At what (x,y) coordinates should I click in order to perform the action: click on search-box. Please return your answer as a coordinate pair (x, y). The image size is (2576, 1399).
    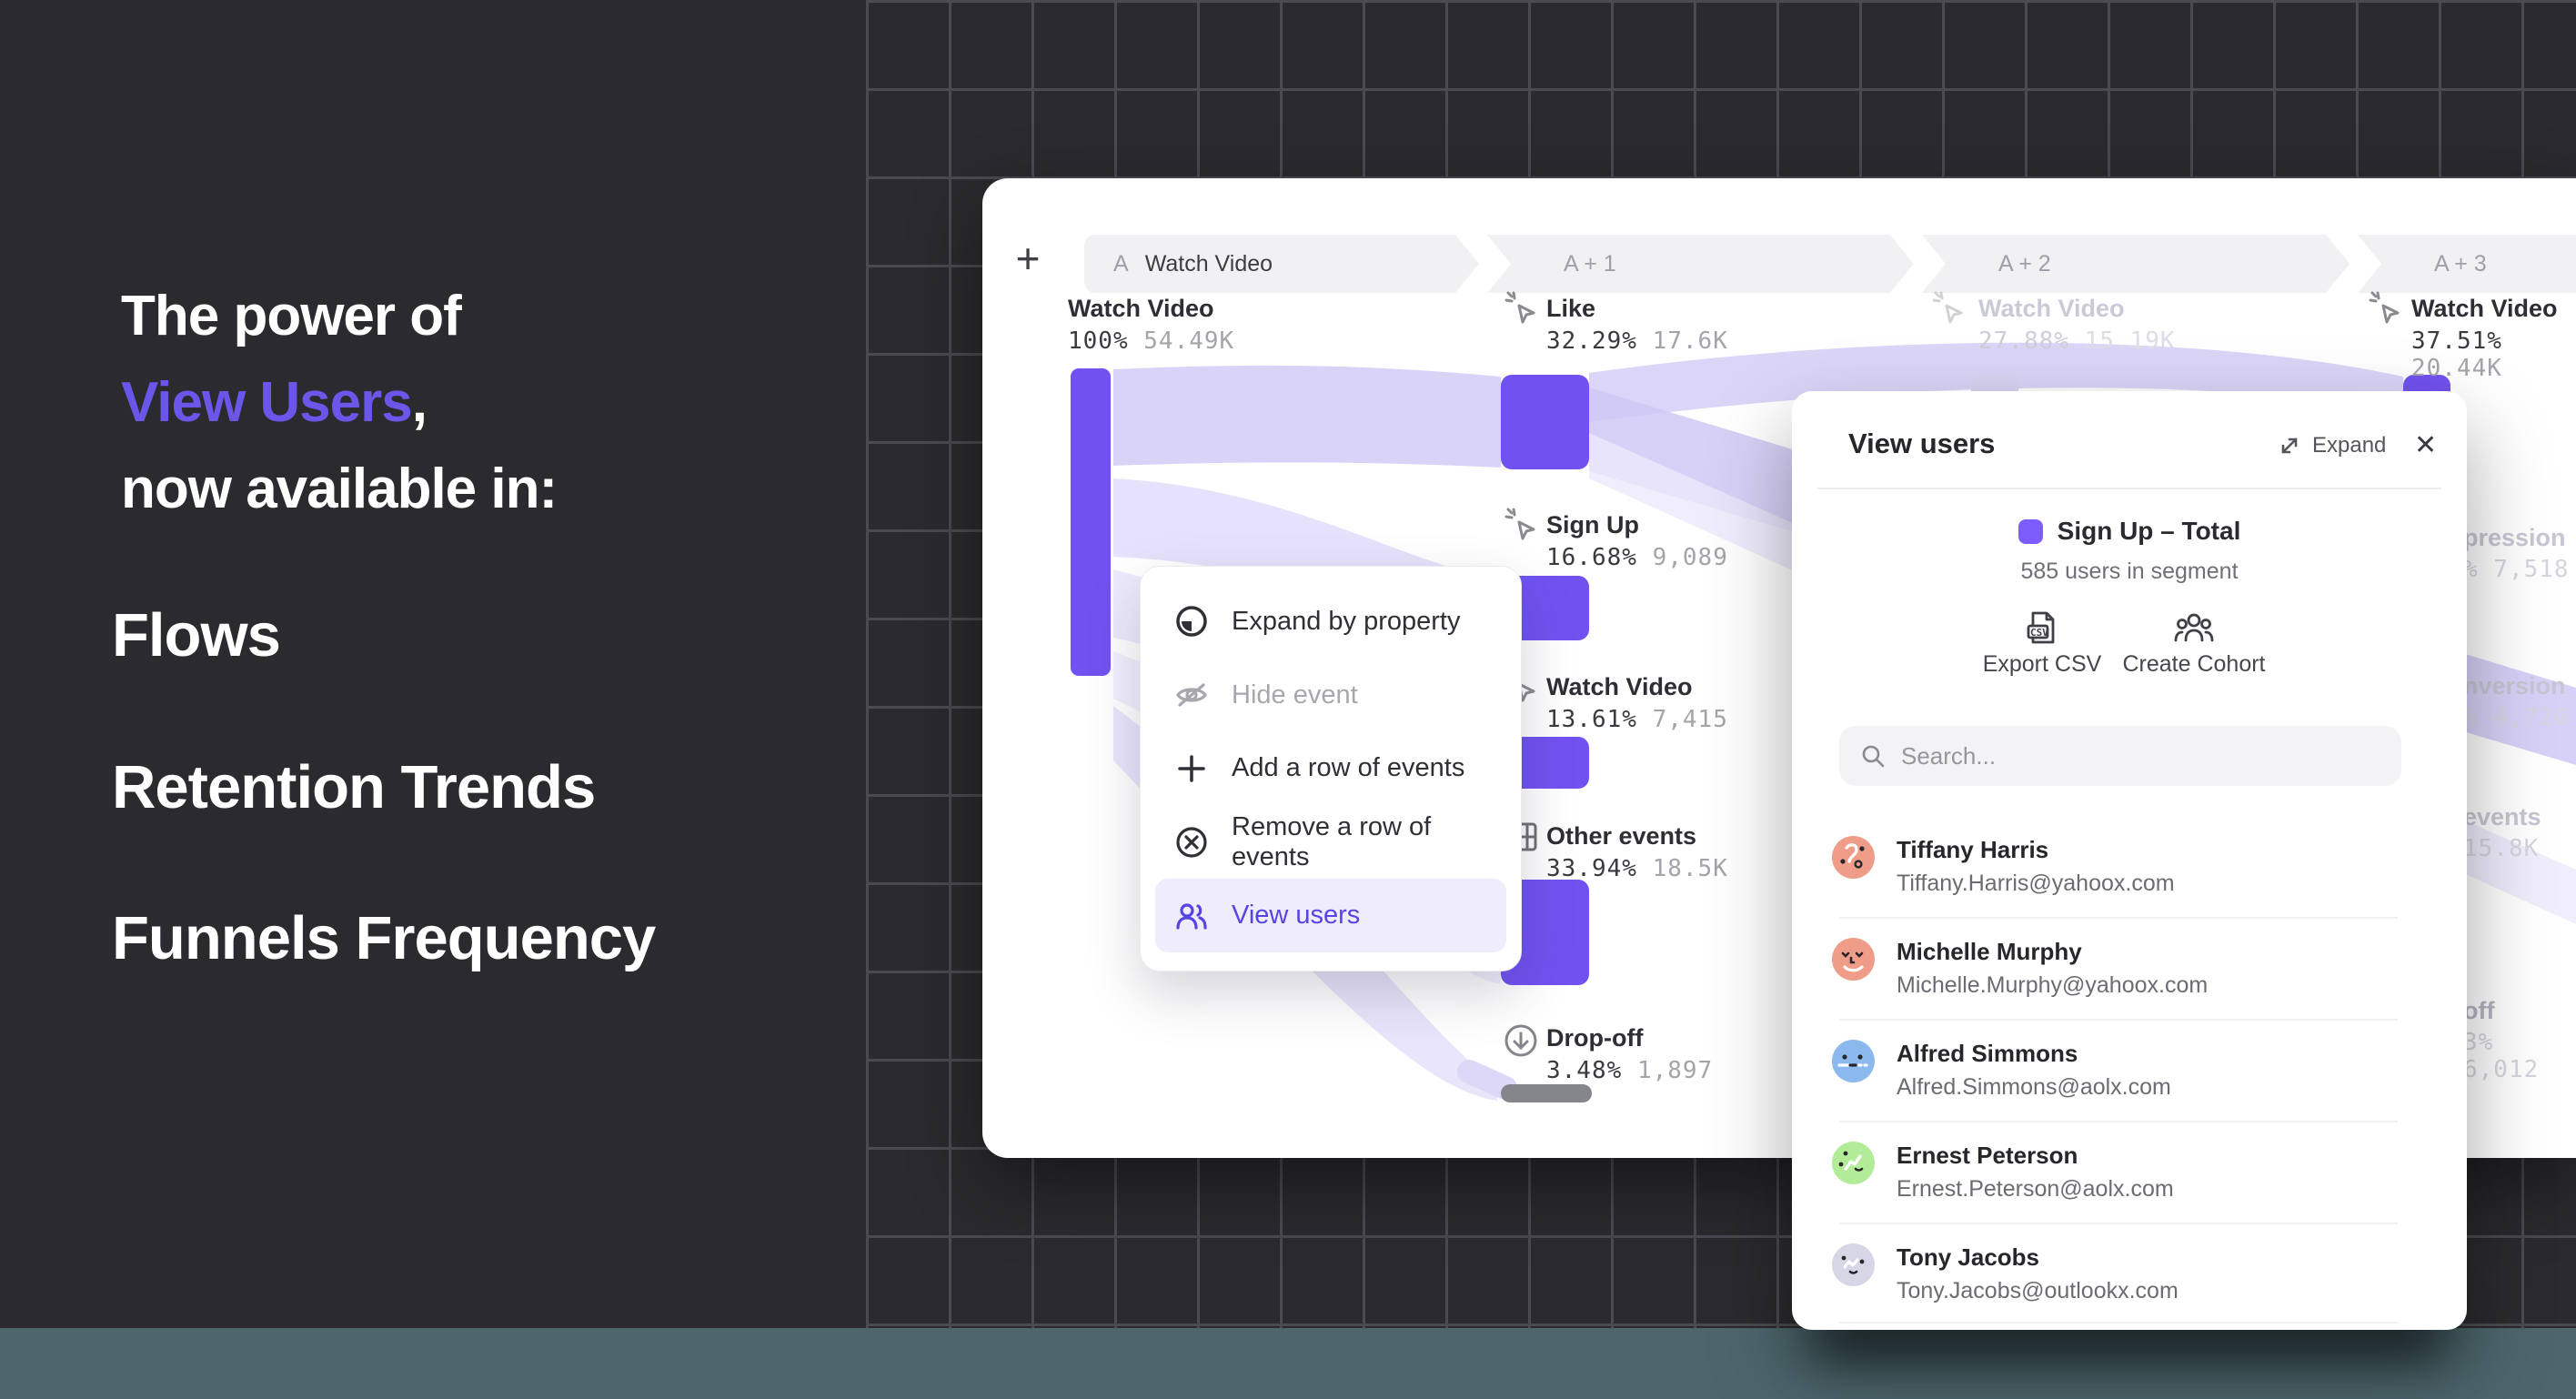
    Looking at the image, I should click on (2120, 756).